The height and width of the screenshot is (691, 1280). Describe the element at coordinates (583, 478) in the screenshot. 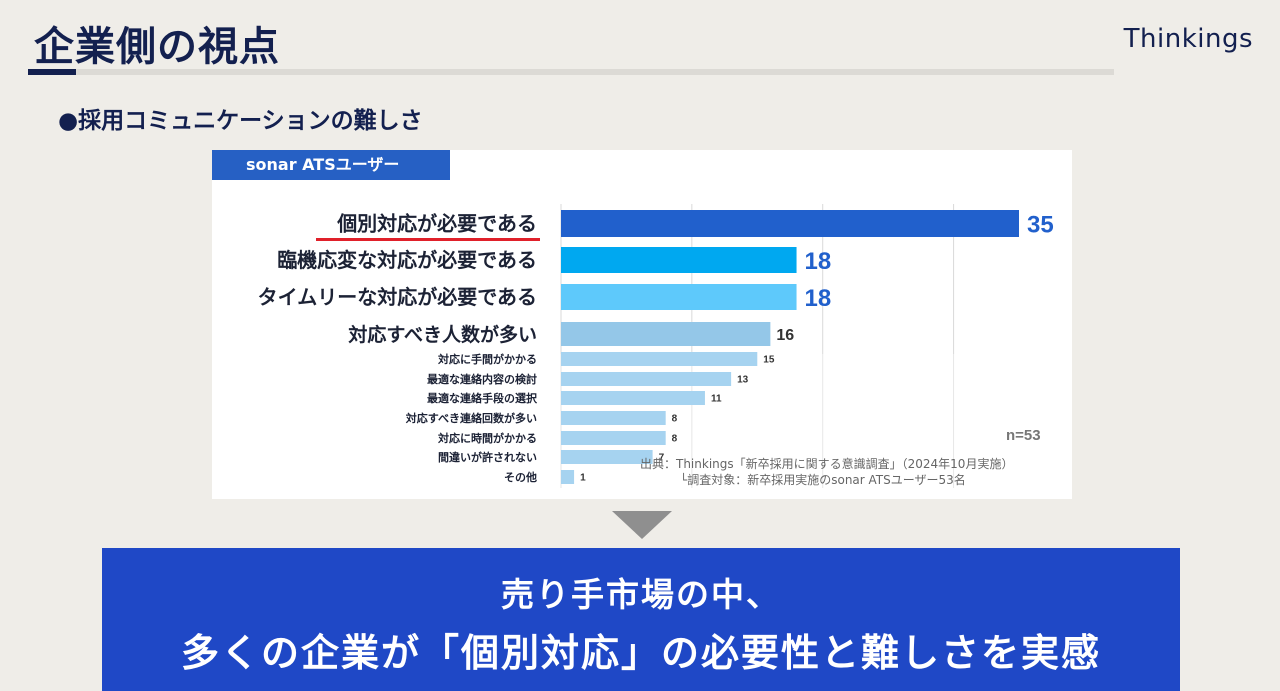

I see `value-label-11: 1` at that location.